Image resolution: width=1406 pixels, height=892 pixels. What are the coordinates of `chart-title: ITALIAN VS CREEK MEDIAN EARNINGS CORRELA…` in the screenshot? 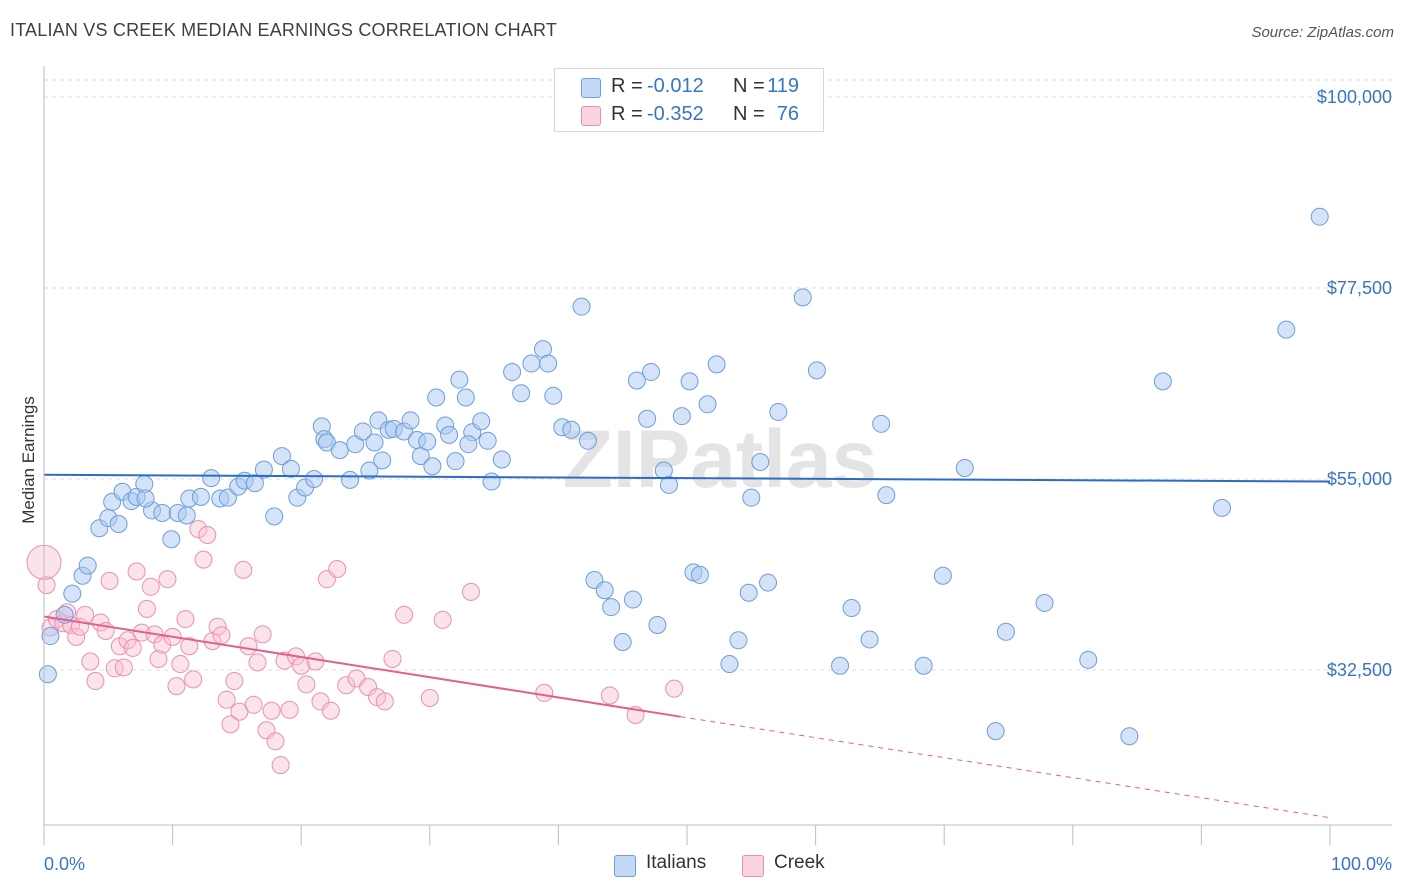 It's located at (284, 30).